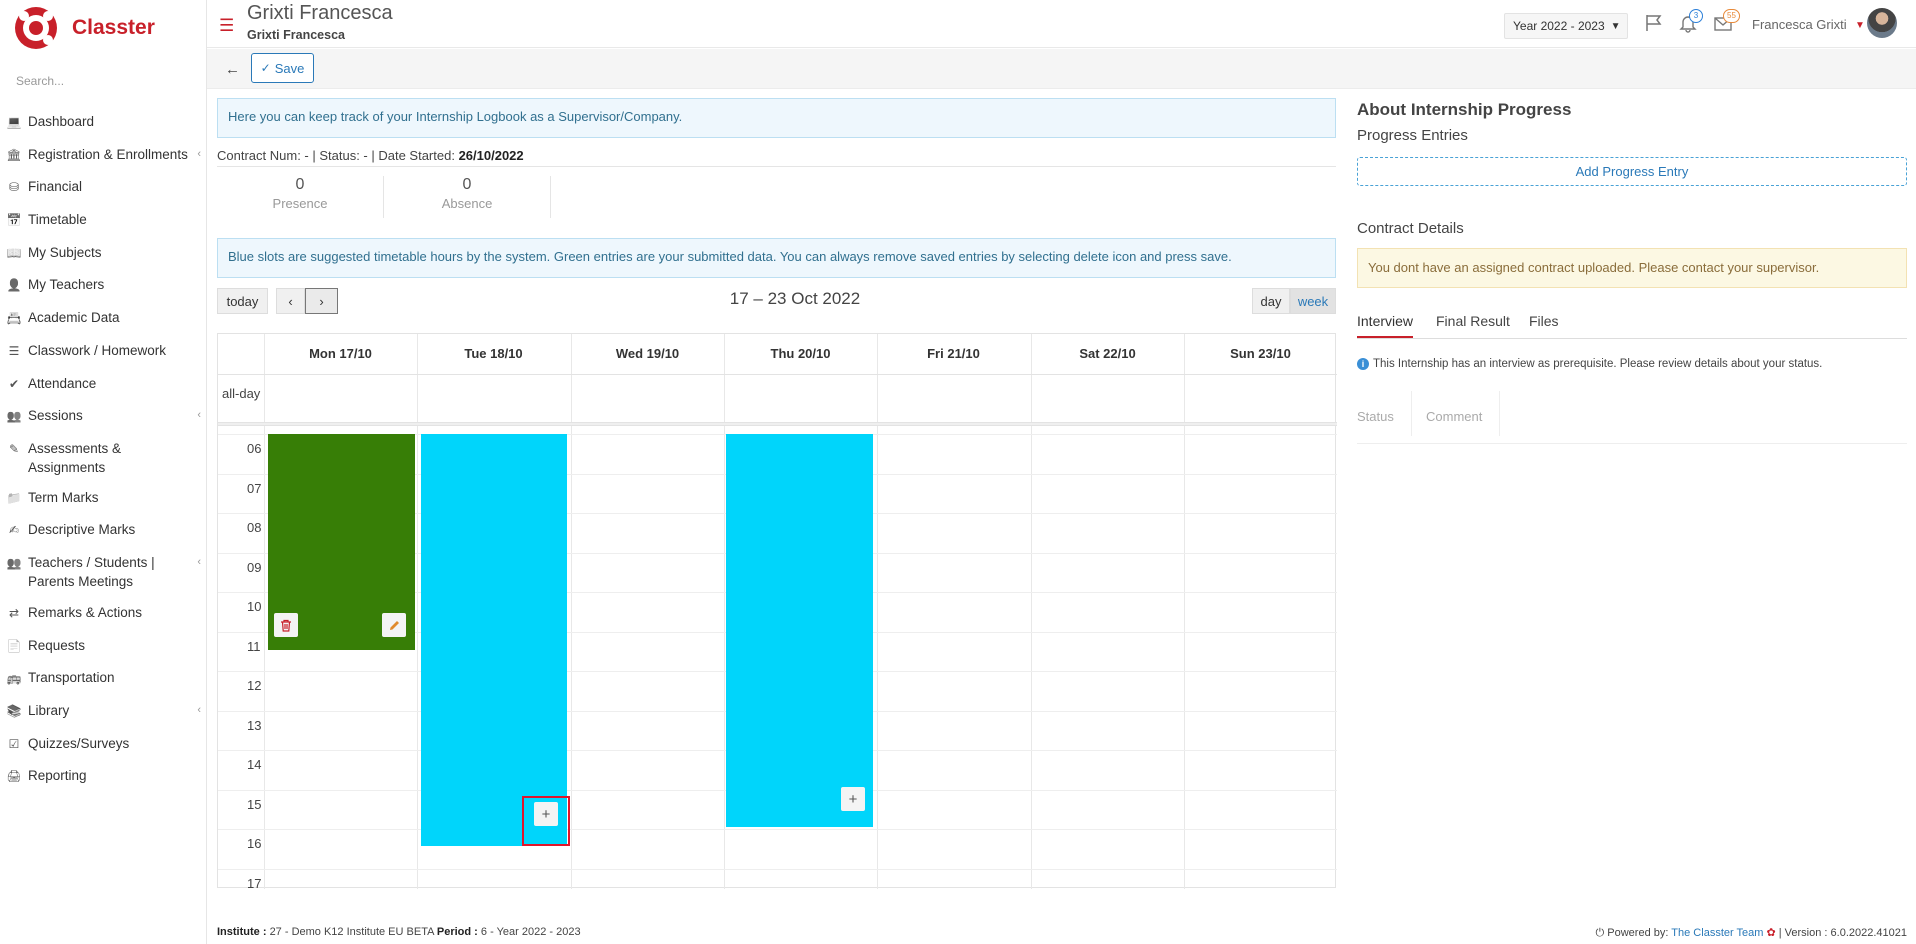  I want to click on tab-interview: Interview, so click(1385, 325).